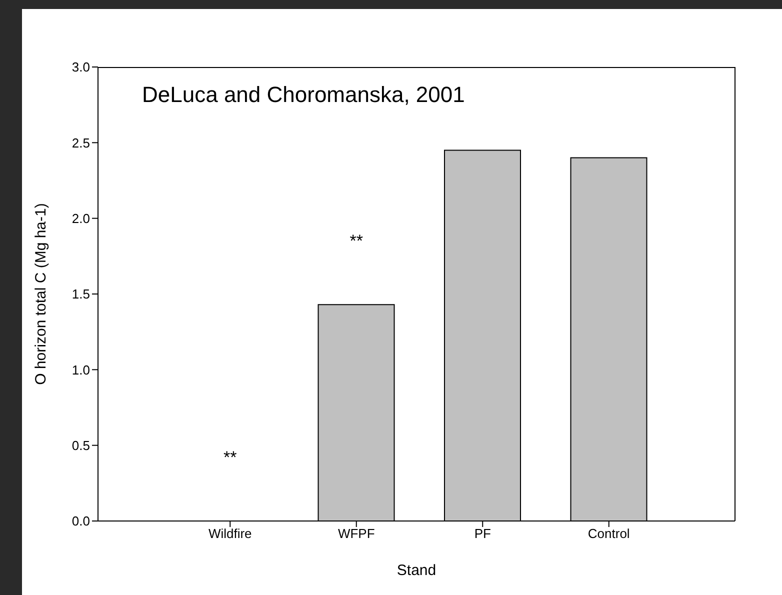 The width and height of the screenshot is (782, 595). What do you see at coordinates (303, 94) in the screenshot?
I see `text: DeLuca and Choromanska, 2001` at bounding box center [303, 94].